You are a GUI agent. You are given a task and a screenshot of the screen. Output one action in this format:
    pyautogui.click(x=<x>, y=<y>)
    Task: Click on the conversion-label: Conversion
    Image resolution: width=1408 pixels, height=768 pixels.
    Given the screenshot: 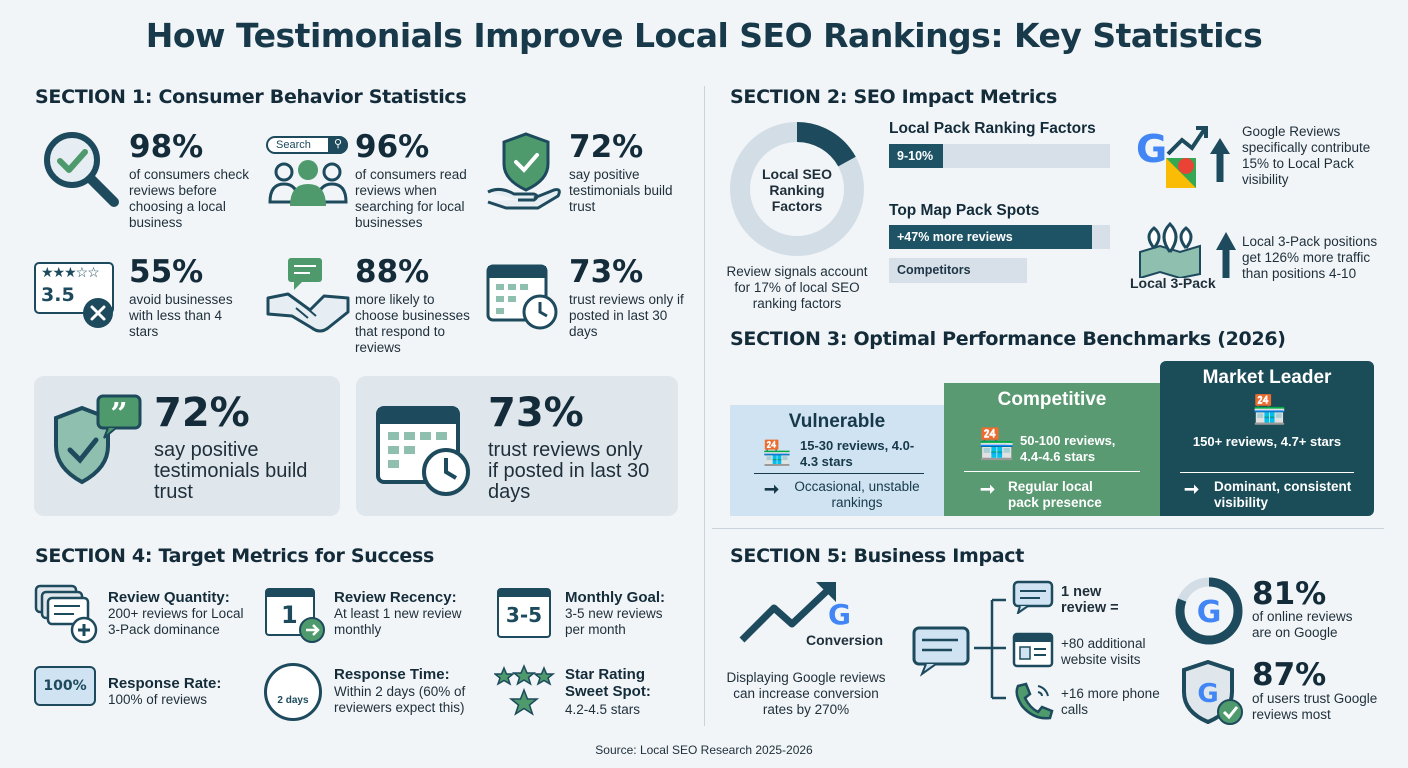 What is the action you would take?
    pyautogui.click(x=845, y=640)
    